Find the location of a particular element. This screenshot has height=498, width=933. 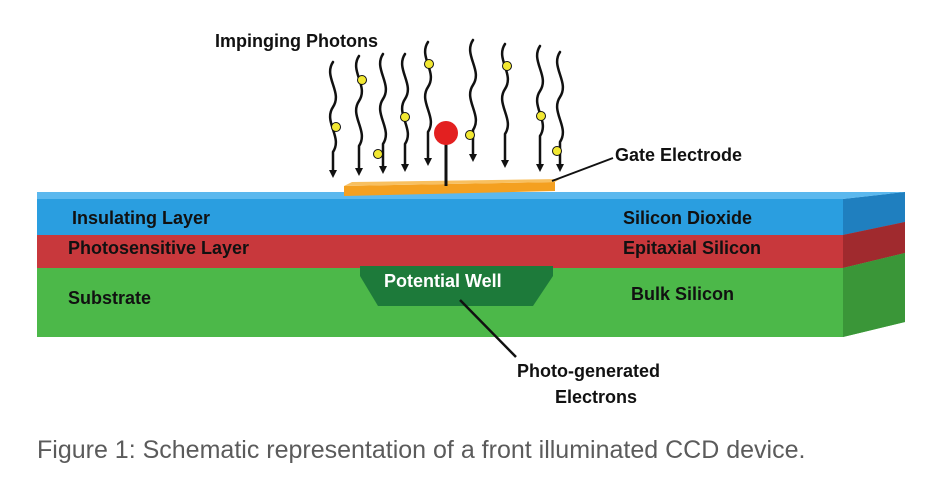

photons-label: Impinging Photons is located at coordinates (296, 41).